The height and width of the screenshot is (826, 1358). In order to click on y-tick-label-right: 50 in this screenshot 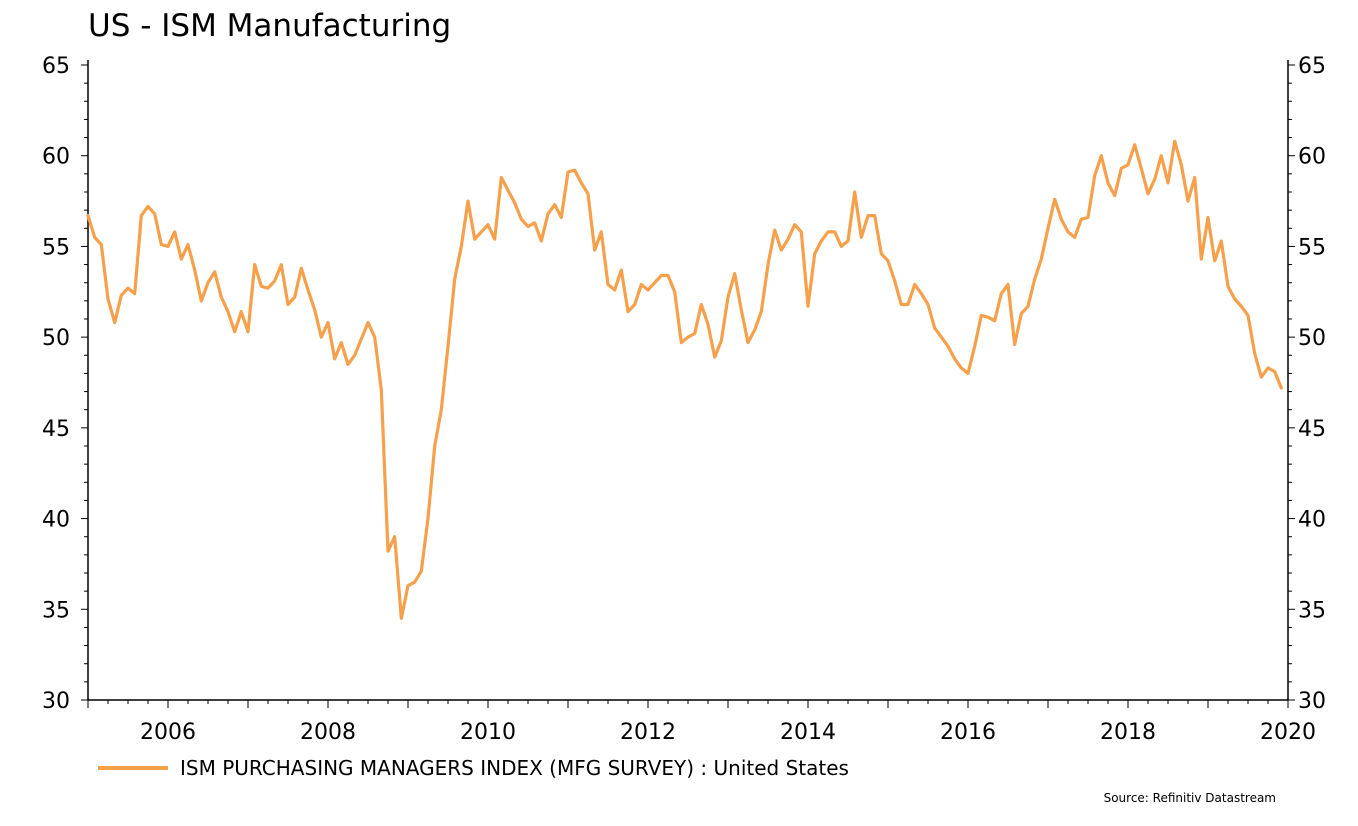, I will do `click(1312, 338)`.